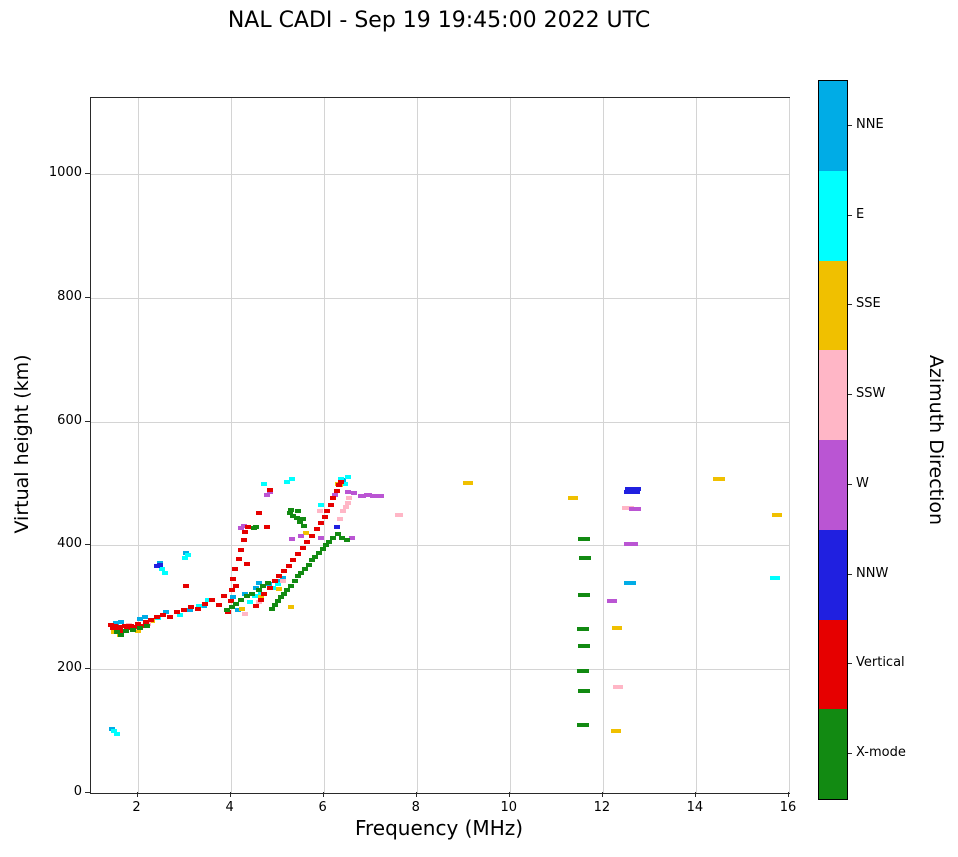 The image size is (958, 857). What do you see at coordinates (833, 395) in the screenshot?
I see `colorbar-segment-ssw` at bounding box center [833, 395].